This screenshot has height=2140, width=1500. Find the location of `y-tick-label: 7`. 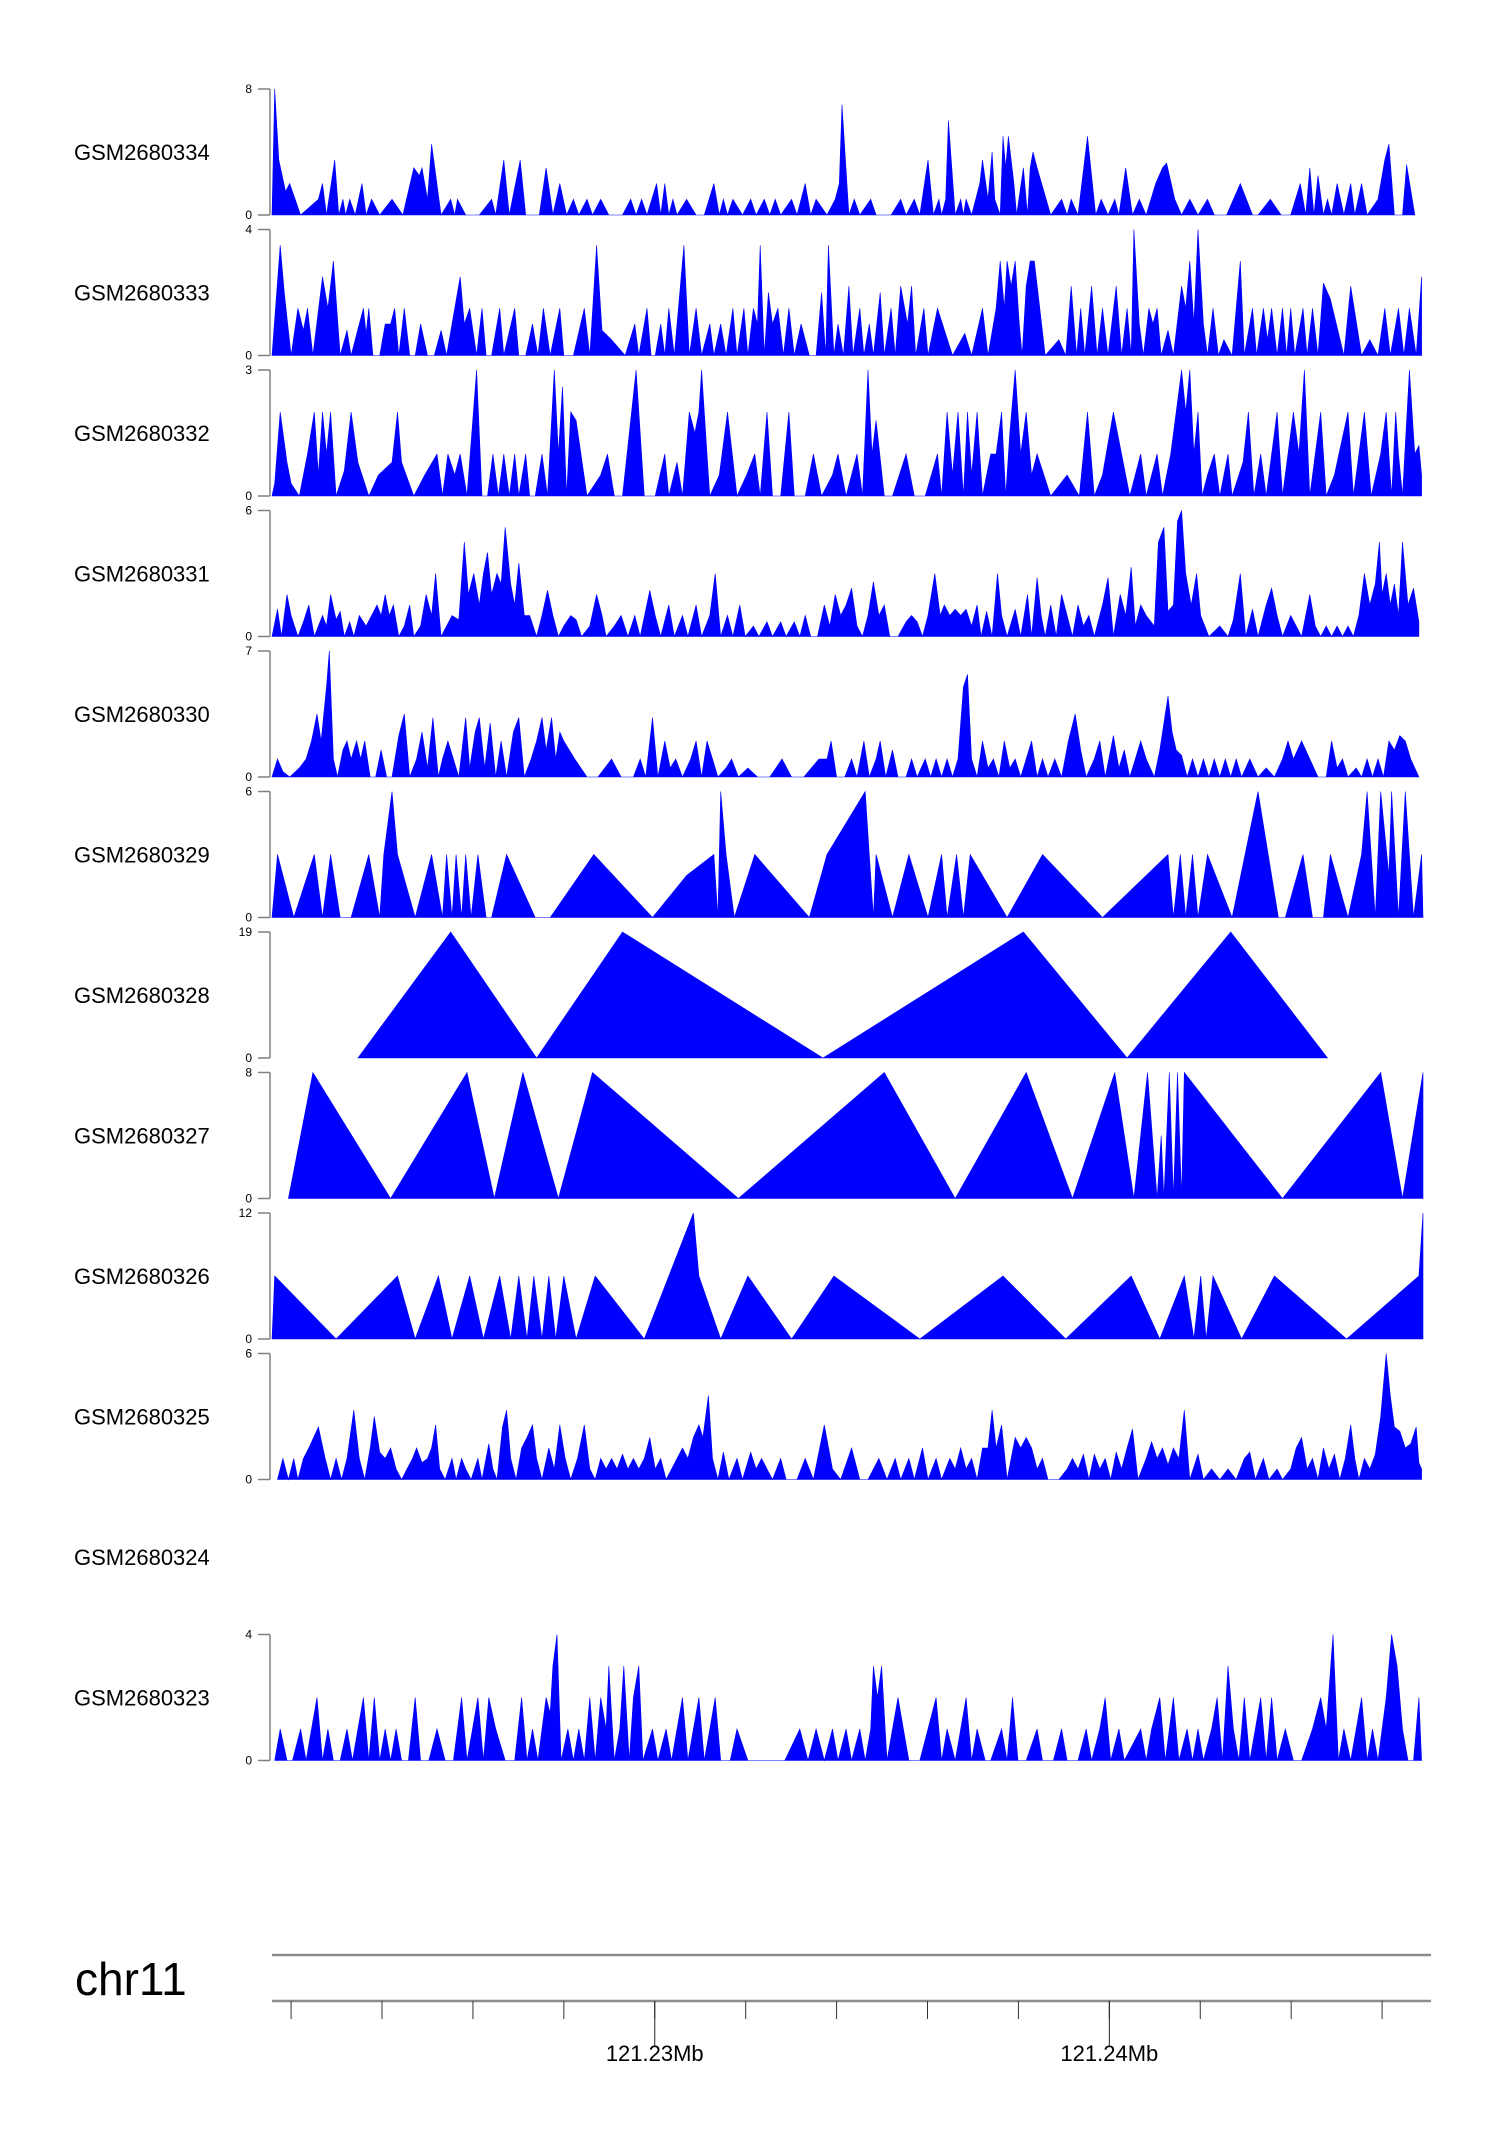

y-tick-label: 7 is located at coordinates (248, 651).